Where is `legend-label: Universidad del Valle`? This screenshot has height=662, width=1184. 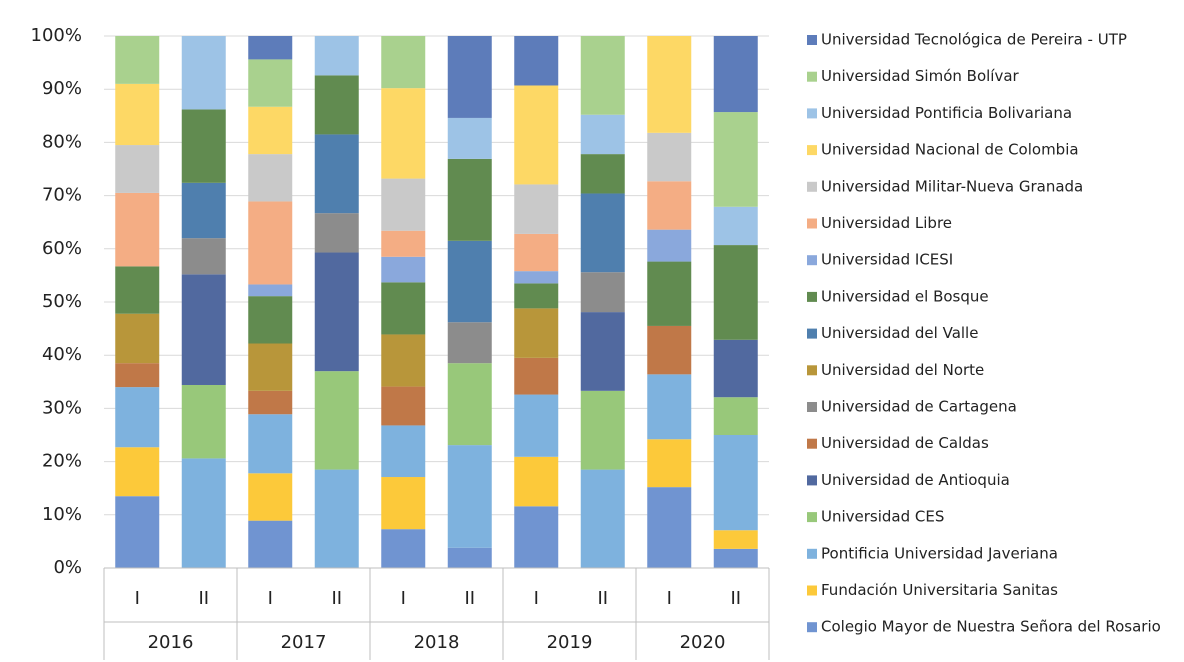
legend-label: Universidad del Valle is located at coordinates (899, 333).